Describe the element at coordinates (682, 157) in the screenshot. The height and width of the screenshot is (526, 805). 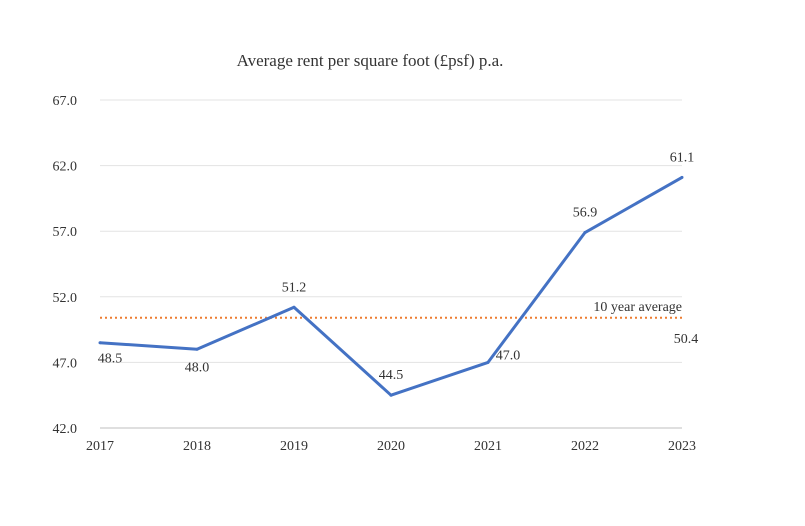
I see `data-label: 61.1` at that location.